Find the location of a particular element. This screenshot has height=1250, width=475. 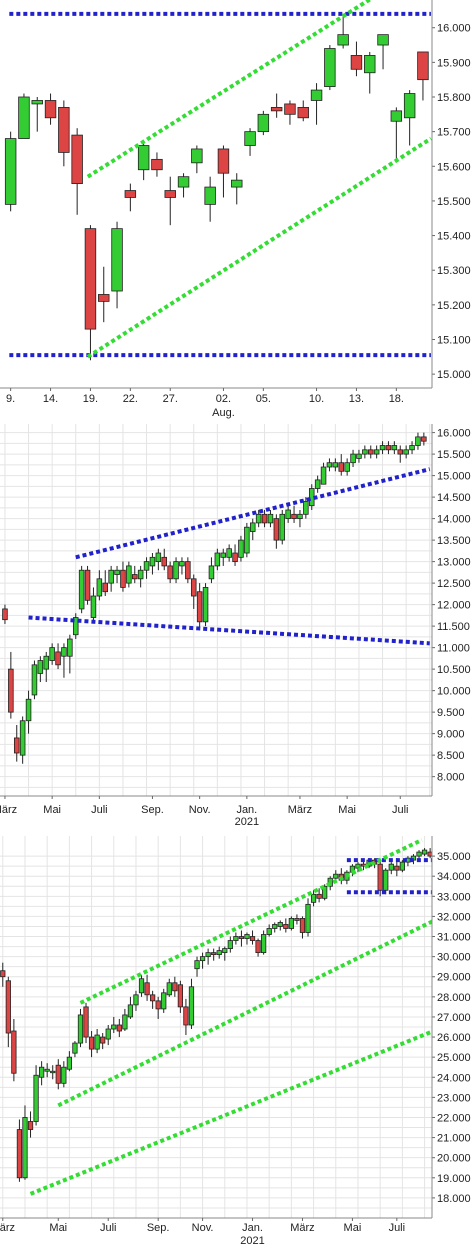

y-tick-label: 10.500 is located at coordinates (454, 670).